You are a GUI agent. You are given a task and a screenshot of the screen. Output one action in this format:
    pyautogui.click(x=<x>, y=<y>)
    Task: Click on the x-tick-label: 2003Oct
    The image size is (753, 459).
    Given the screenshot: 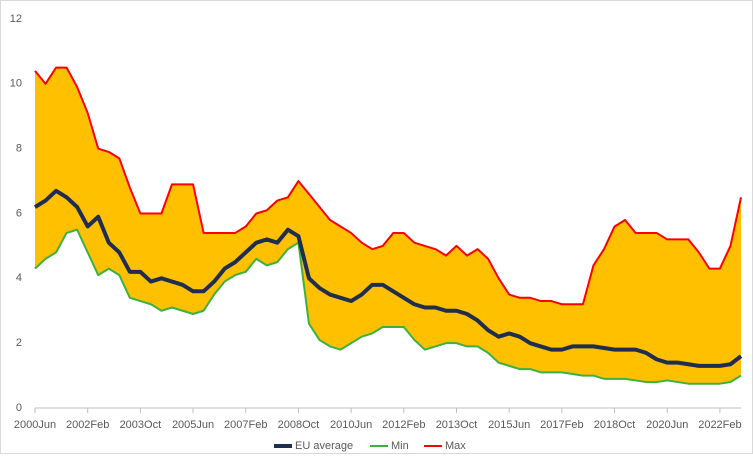 What is the action you would take?
    pyautogui.click(x=141, y=425)
    